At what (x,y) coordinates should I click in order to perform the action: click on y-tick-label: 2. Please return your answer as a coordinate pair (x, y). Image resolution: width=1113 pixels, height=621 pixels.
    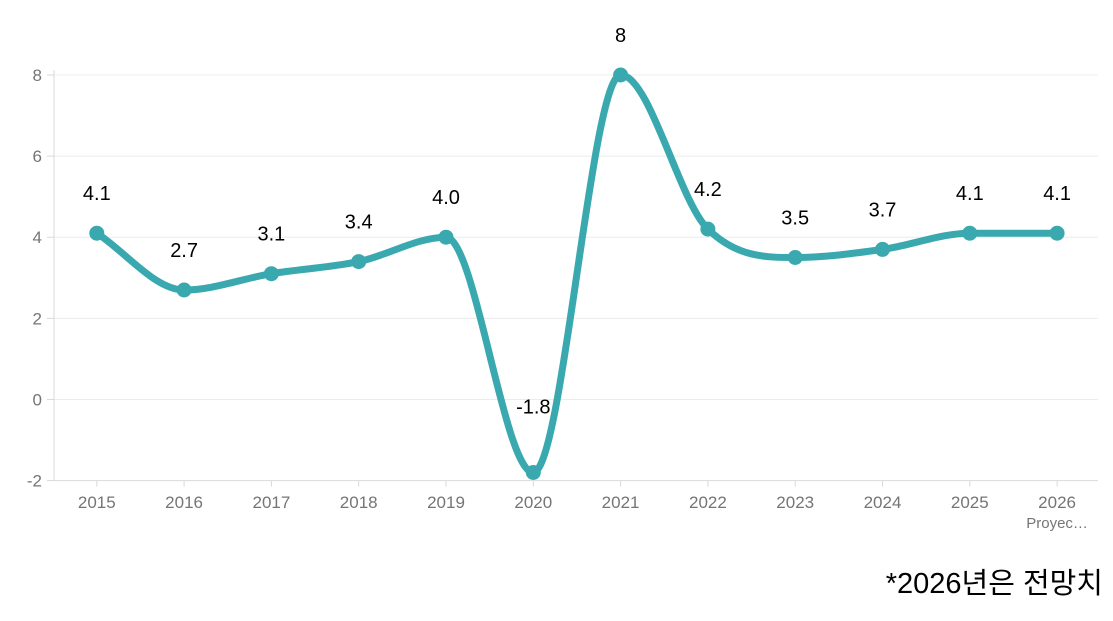
    Looking at the image, I should click on (37, 318).